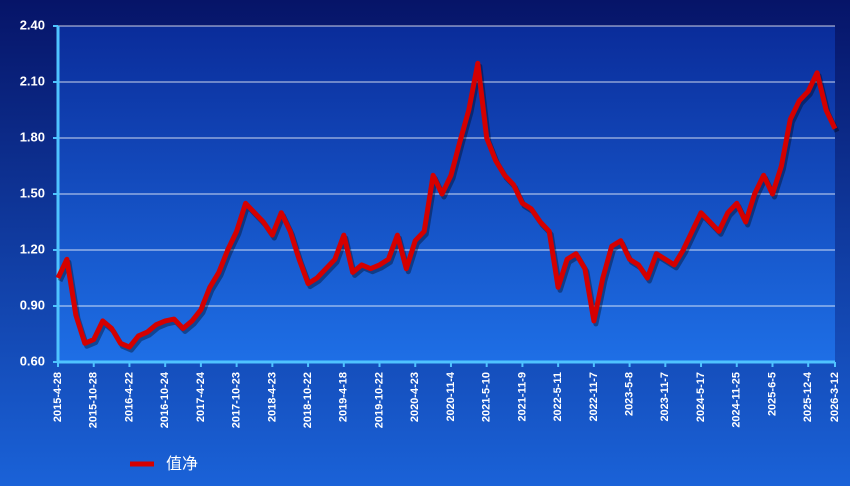 The image size is (850, 486). Describe the element at coordinates (94, 400) in the screenshot. I see `x-tick-label: 2015-10-28` at that location.